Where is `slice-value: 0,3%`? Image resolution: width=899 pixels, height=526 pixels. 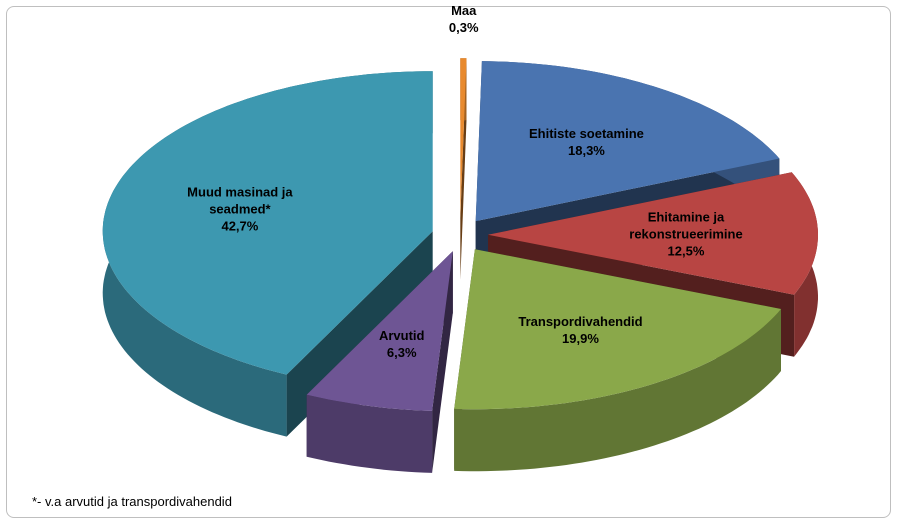 slice-value: 0,3% is located at coordinates (463, 27).